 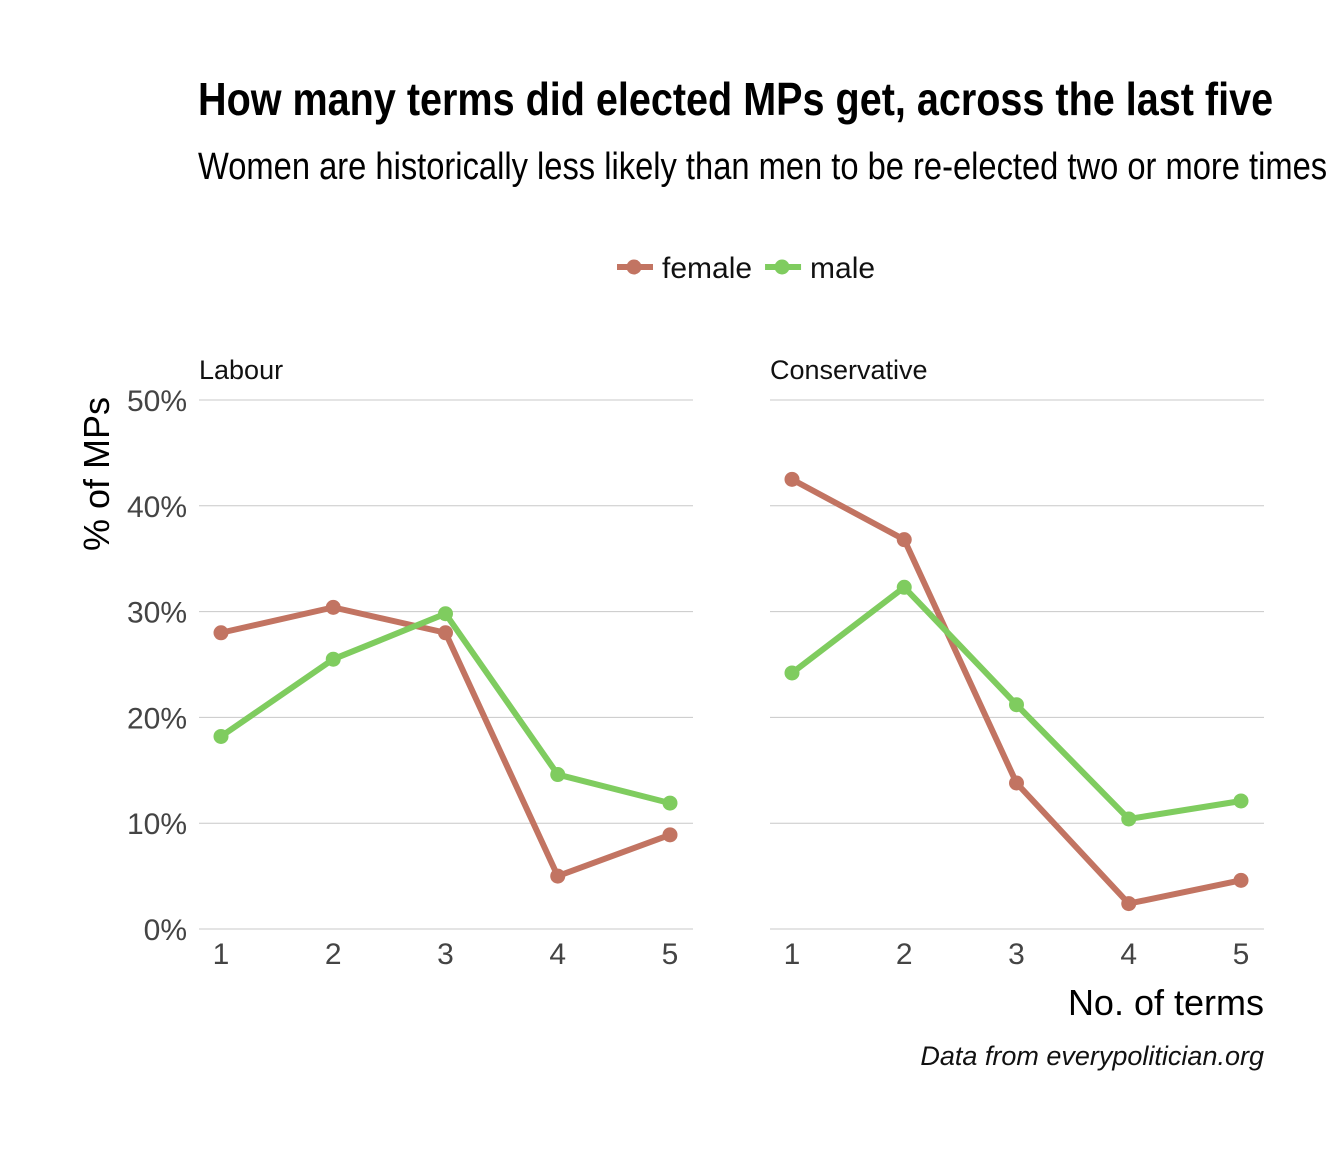 What do you see at coordinates (849, 370) in the screenshot?
I see `facet-label: Conservative` at bounding box center [849, 370].